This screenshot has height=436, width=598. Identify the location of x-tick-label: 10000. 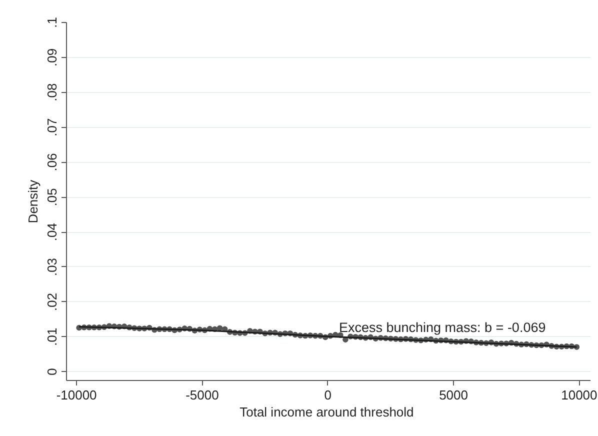
(579, 395).